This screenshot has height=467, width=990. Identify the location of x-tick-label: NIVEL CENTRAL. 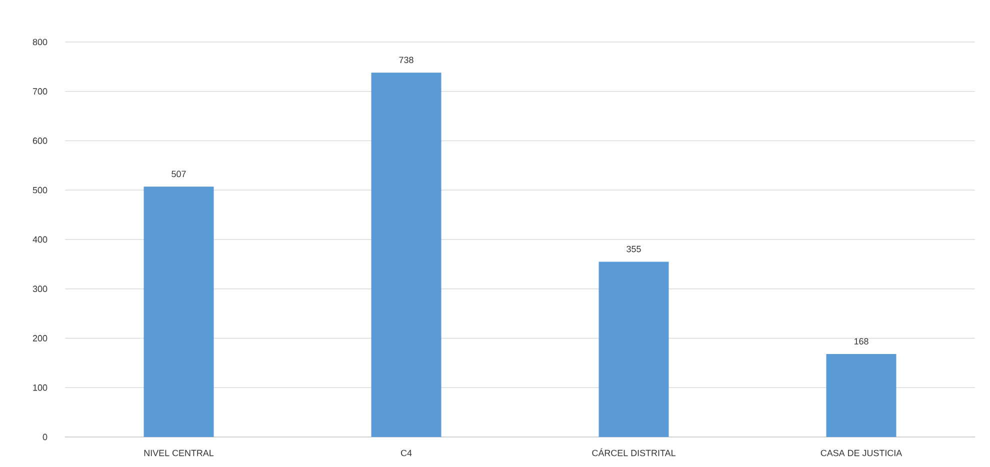
(179, 453).